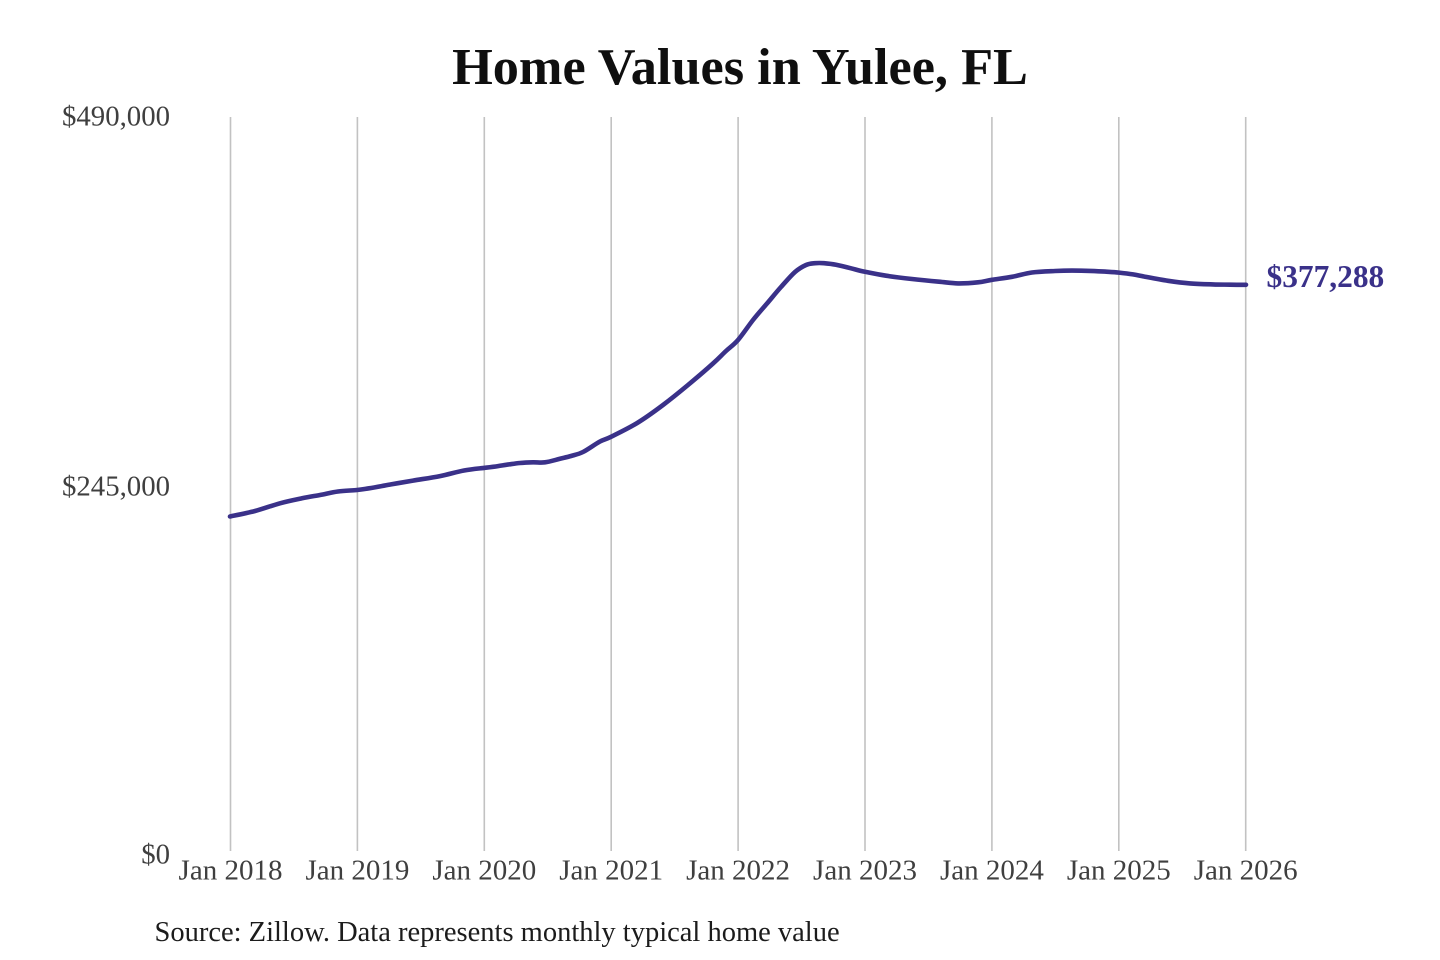 The height and width of the screenshot is (960, 1440). Describe the element at coordinates (611, 871) in the screenshot. I see `svg-text: Jan 2021` at that location.